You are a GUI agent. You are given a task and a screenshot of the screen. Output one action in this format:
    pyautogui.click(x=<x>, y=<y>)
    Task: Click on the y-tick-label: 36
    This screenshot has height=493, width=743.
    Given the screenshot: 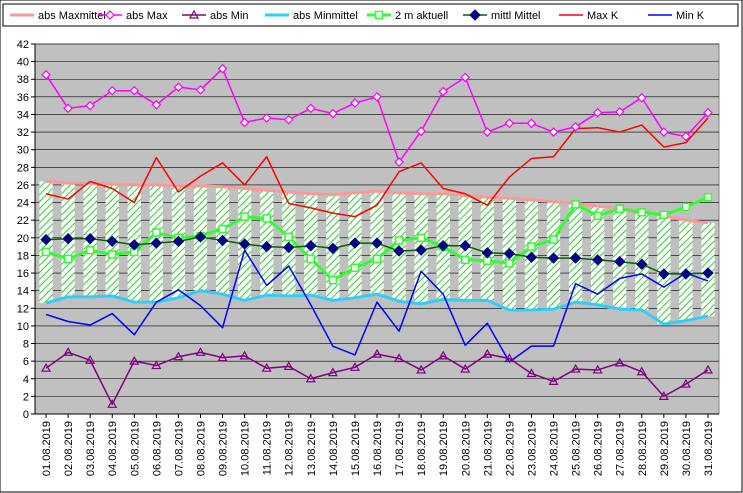 What is the action you would take?
    pyautogui.click(x=23, y=98)
    